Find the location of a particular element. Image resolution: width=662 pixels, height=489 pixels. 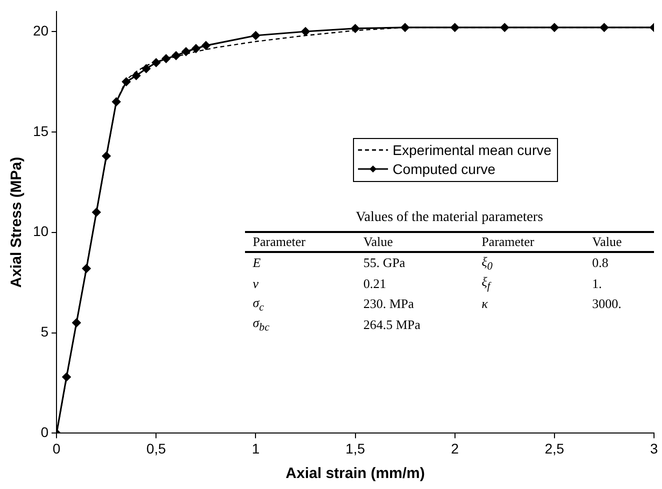

annotation: 3000. is located at coordinates (606, 304).